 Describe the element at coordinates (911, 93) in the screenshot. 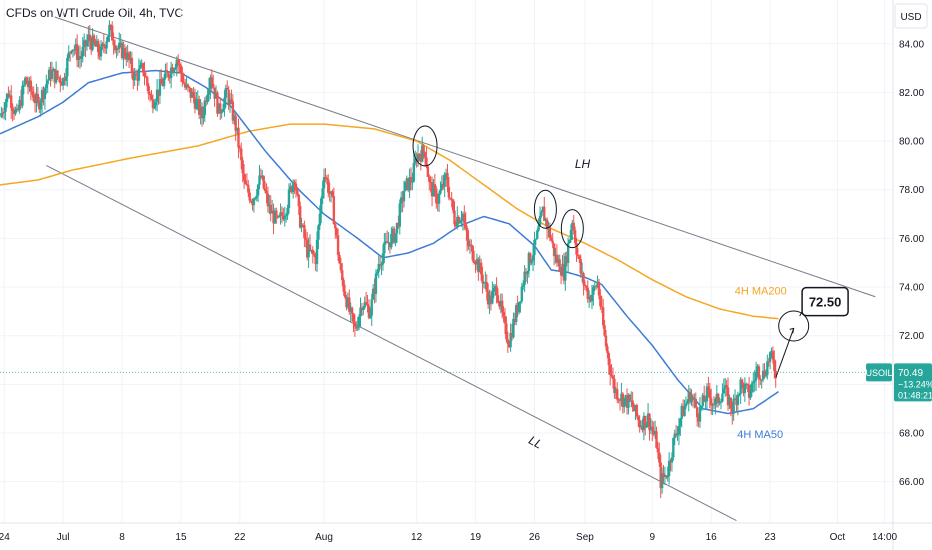

I see `y-tick-label: 82.00` at that location.